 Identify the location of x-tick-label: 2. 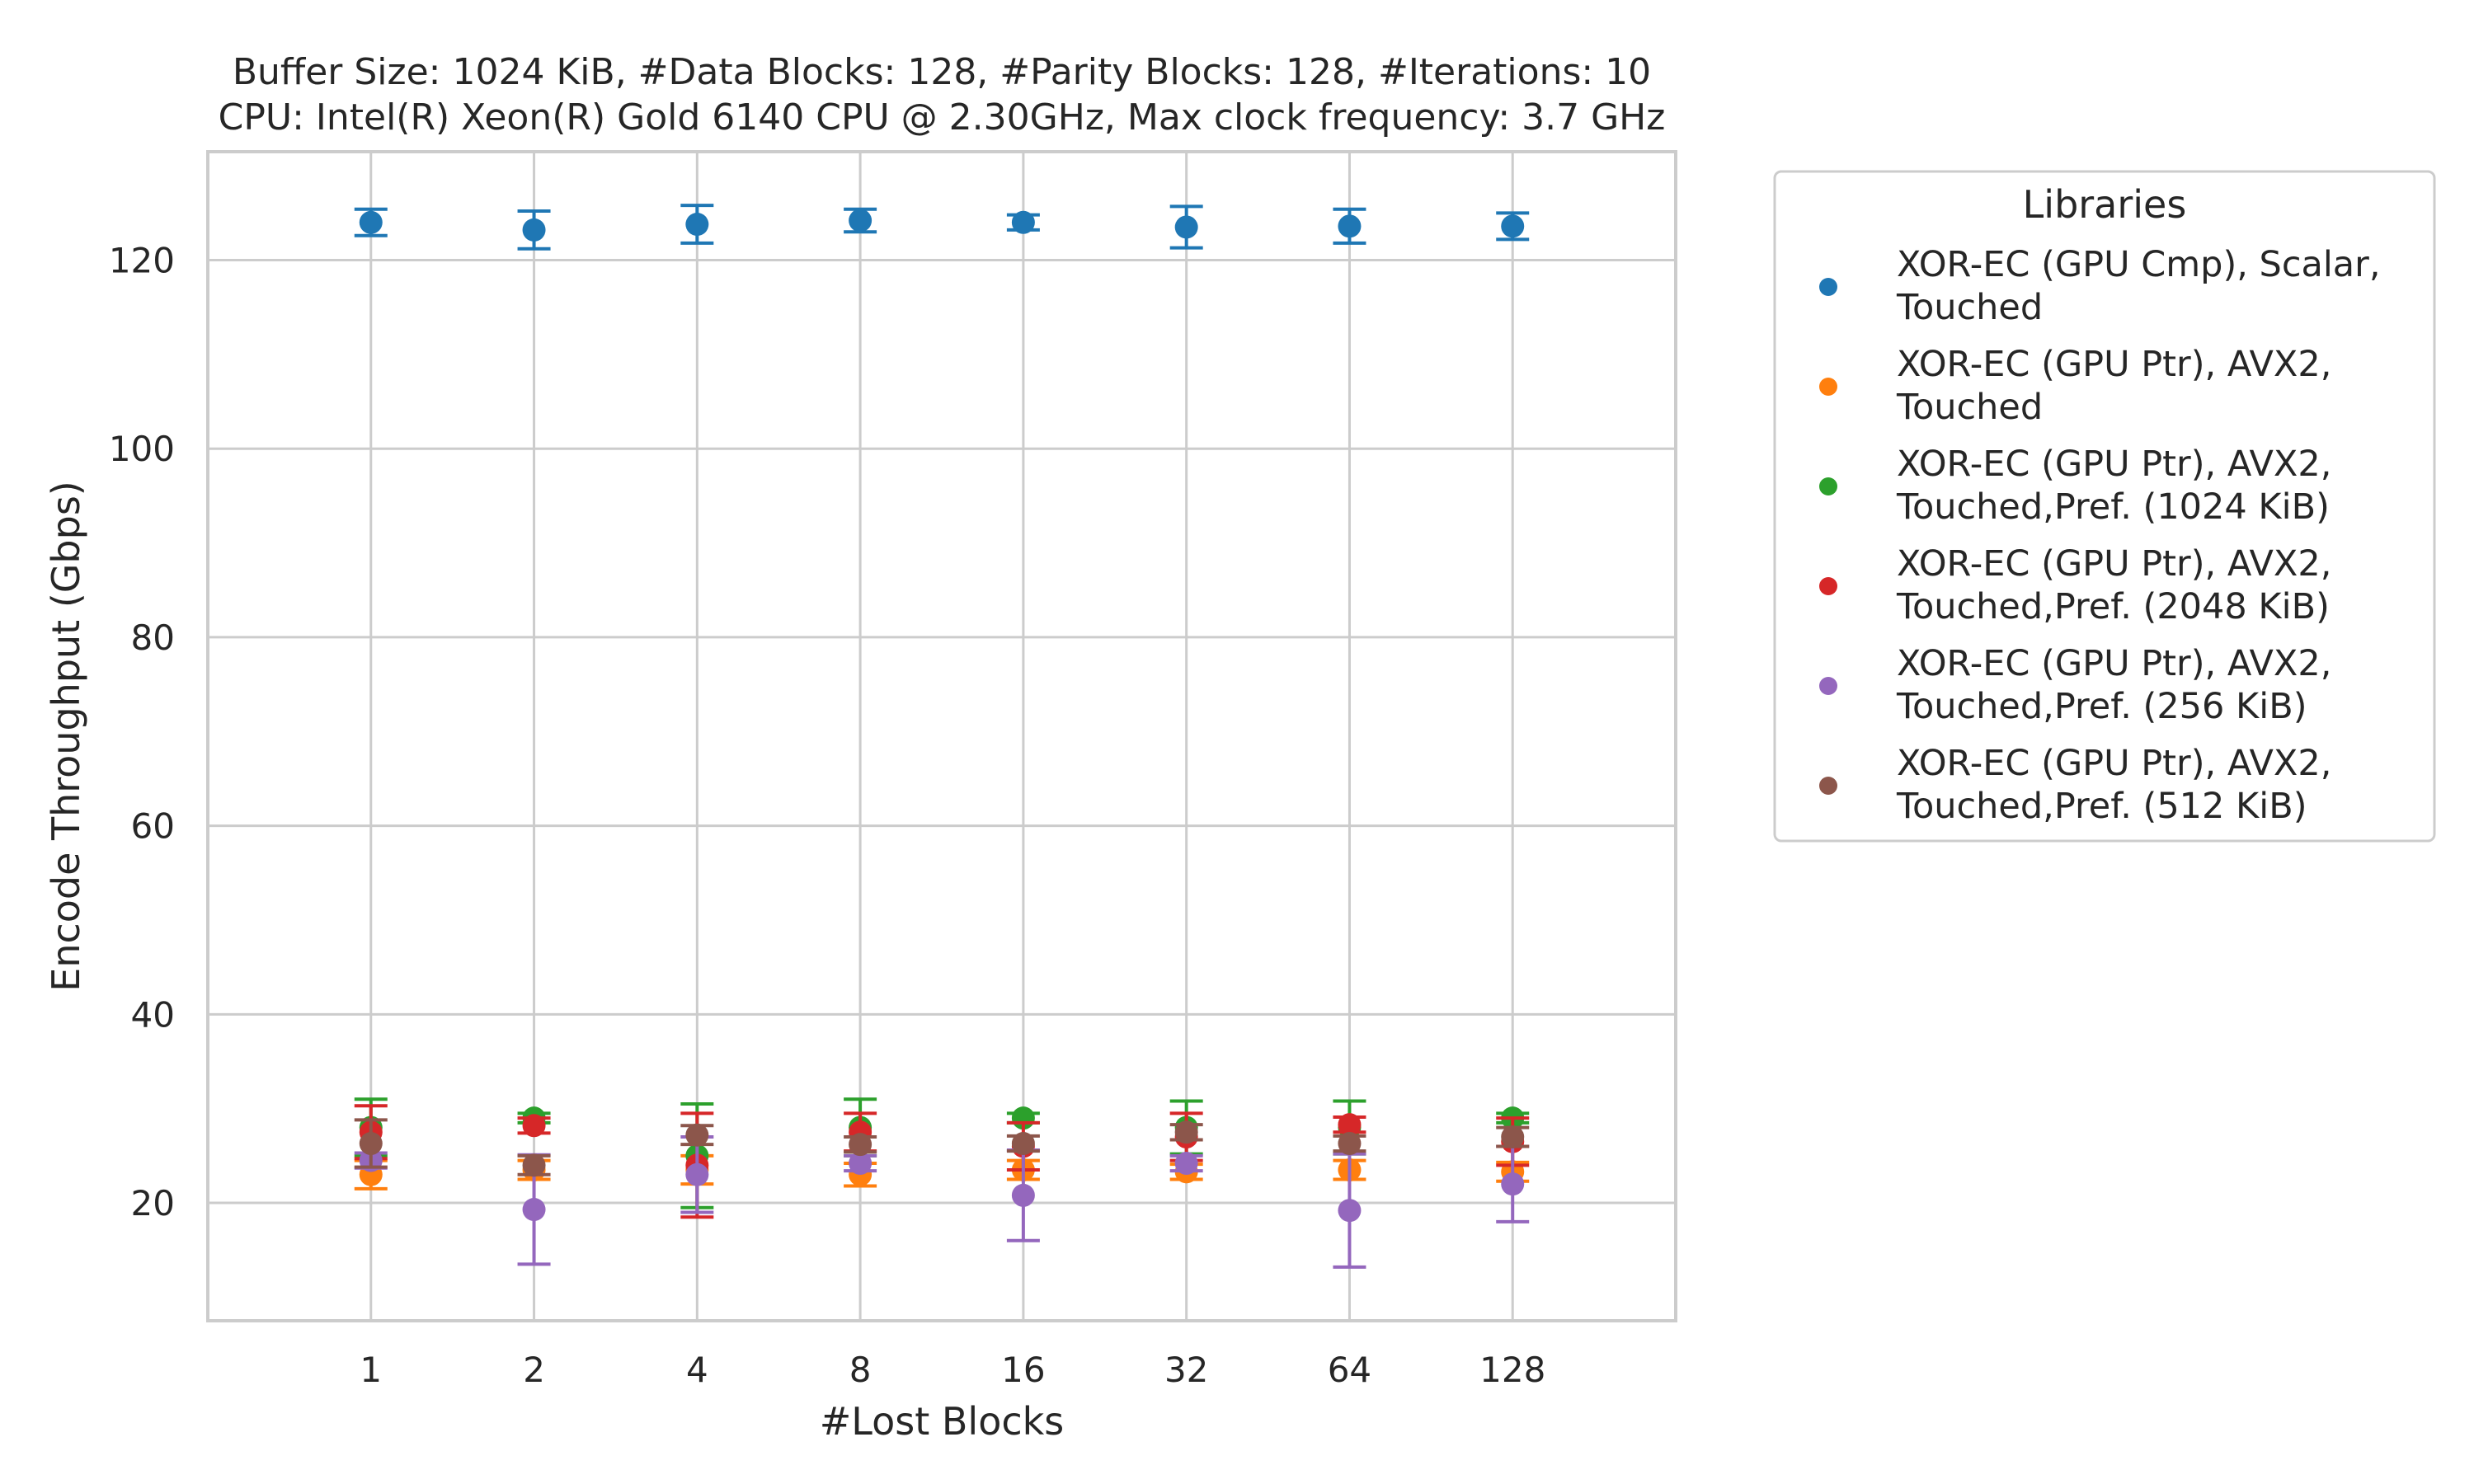
(534, 1370).